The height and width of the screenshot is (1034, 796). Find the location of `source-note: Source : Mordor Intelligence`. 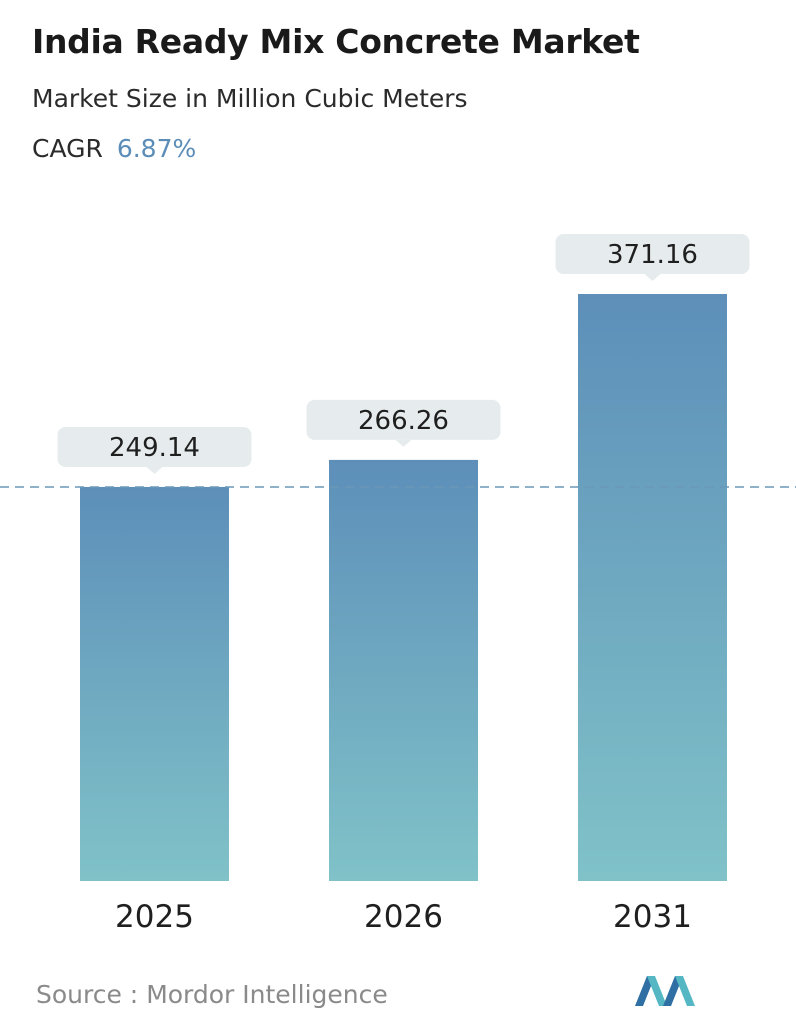

source-note: Source : Mordor Intelligence is located at coordinates (212, 994).